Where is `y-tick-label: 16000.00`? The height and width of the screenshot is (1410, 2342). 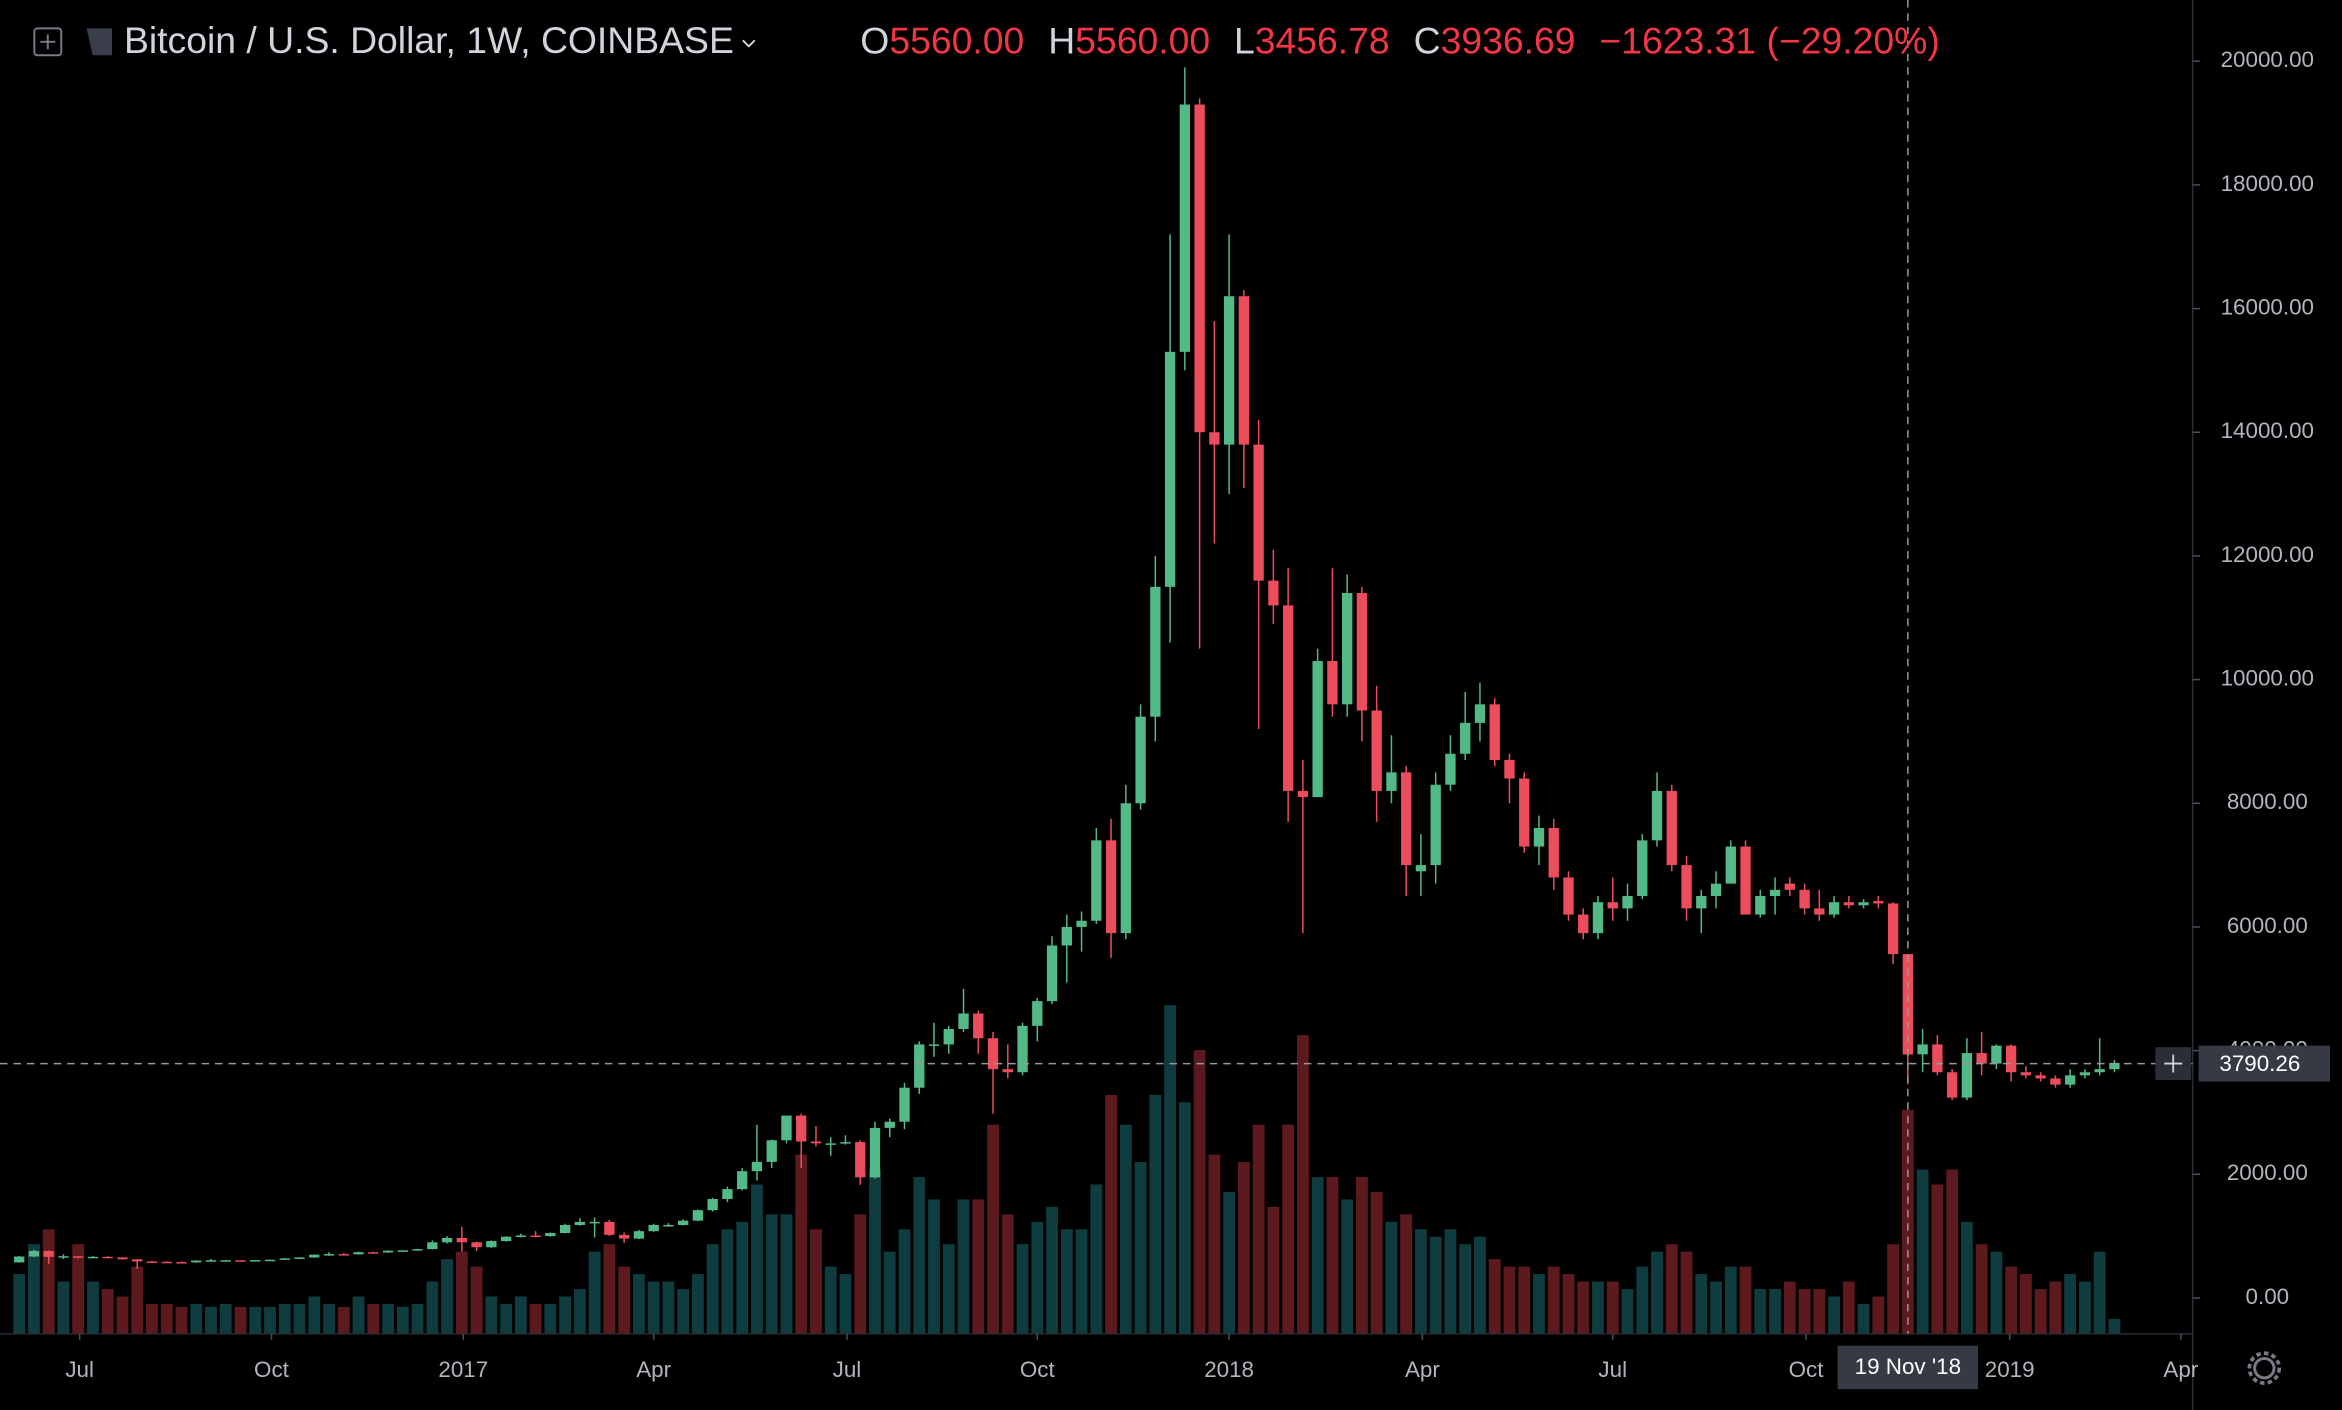
y-tick-label: 16000.00 is located at coordinates (2267, 306).